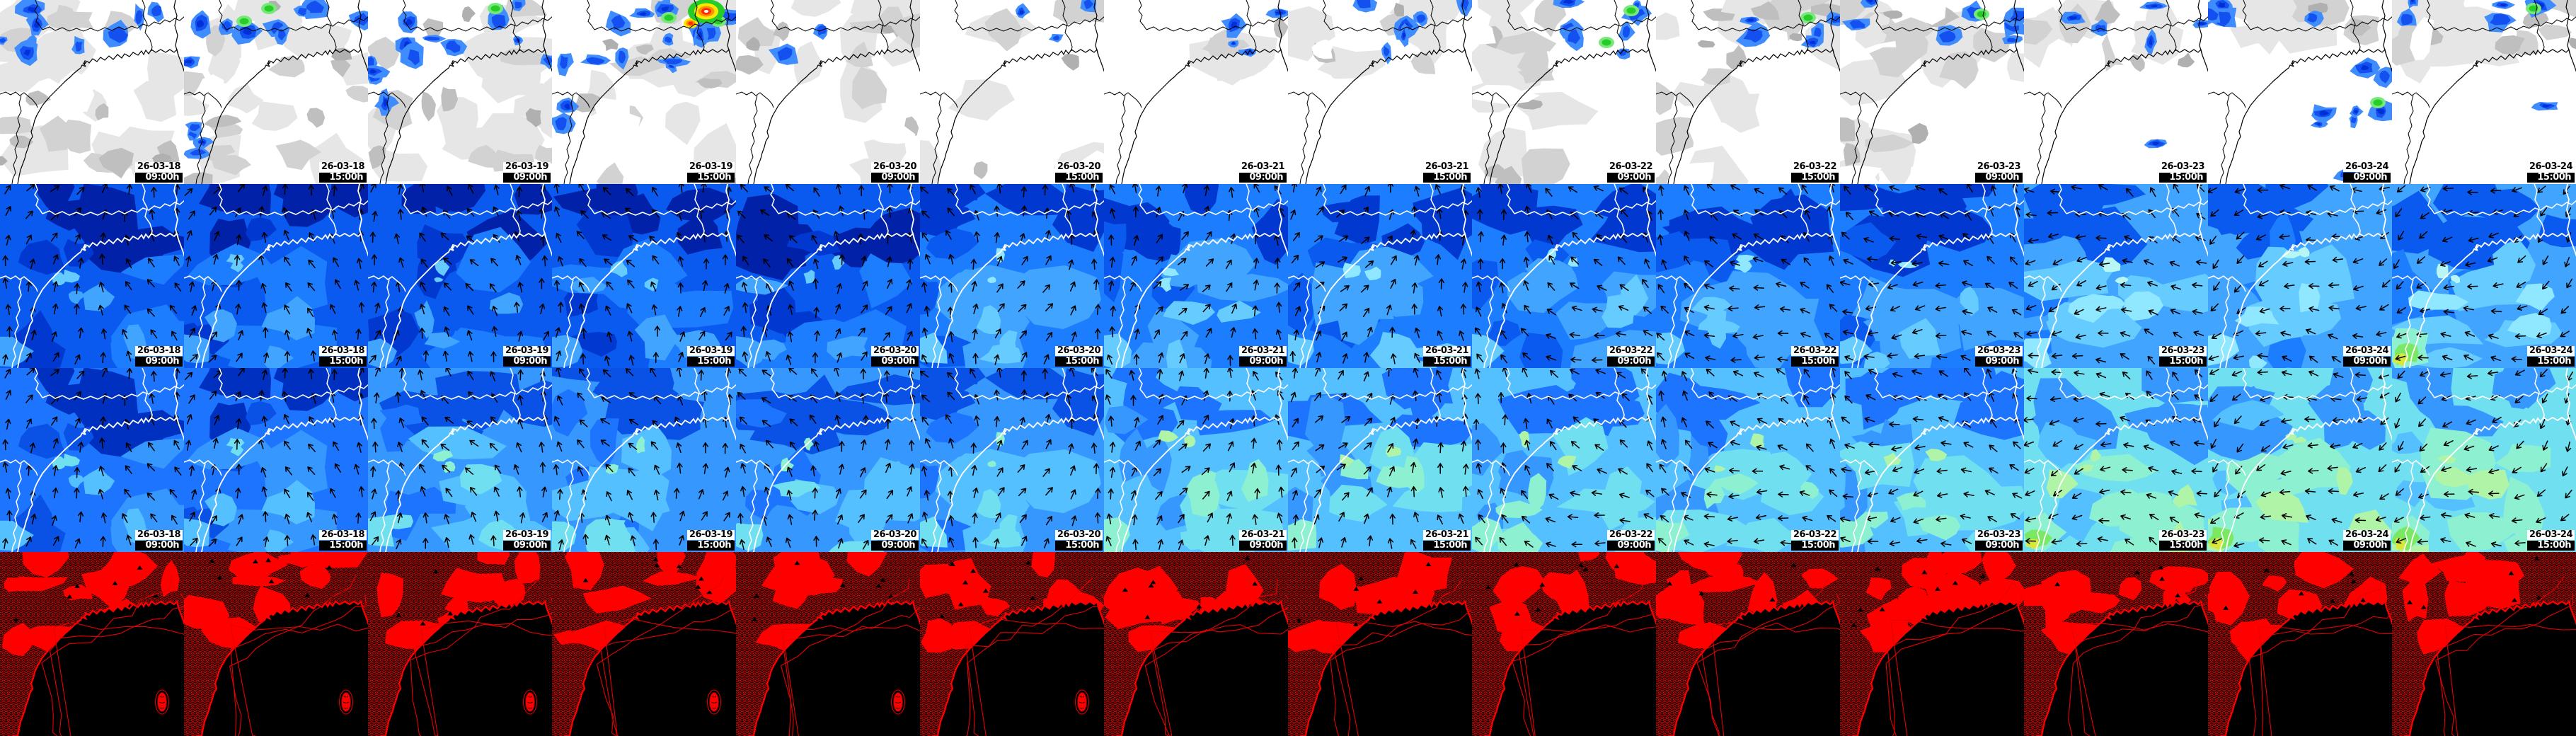 This screenshot has width=2576, height=736. I want to click on wave-map-panel-b: 26-03-21 15:00h, so click(1380, 460).